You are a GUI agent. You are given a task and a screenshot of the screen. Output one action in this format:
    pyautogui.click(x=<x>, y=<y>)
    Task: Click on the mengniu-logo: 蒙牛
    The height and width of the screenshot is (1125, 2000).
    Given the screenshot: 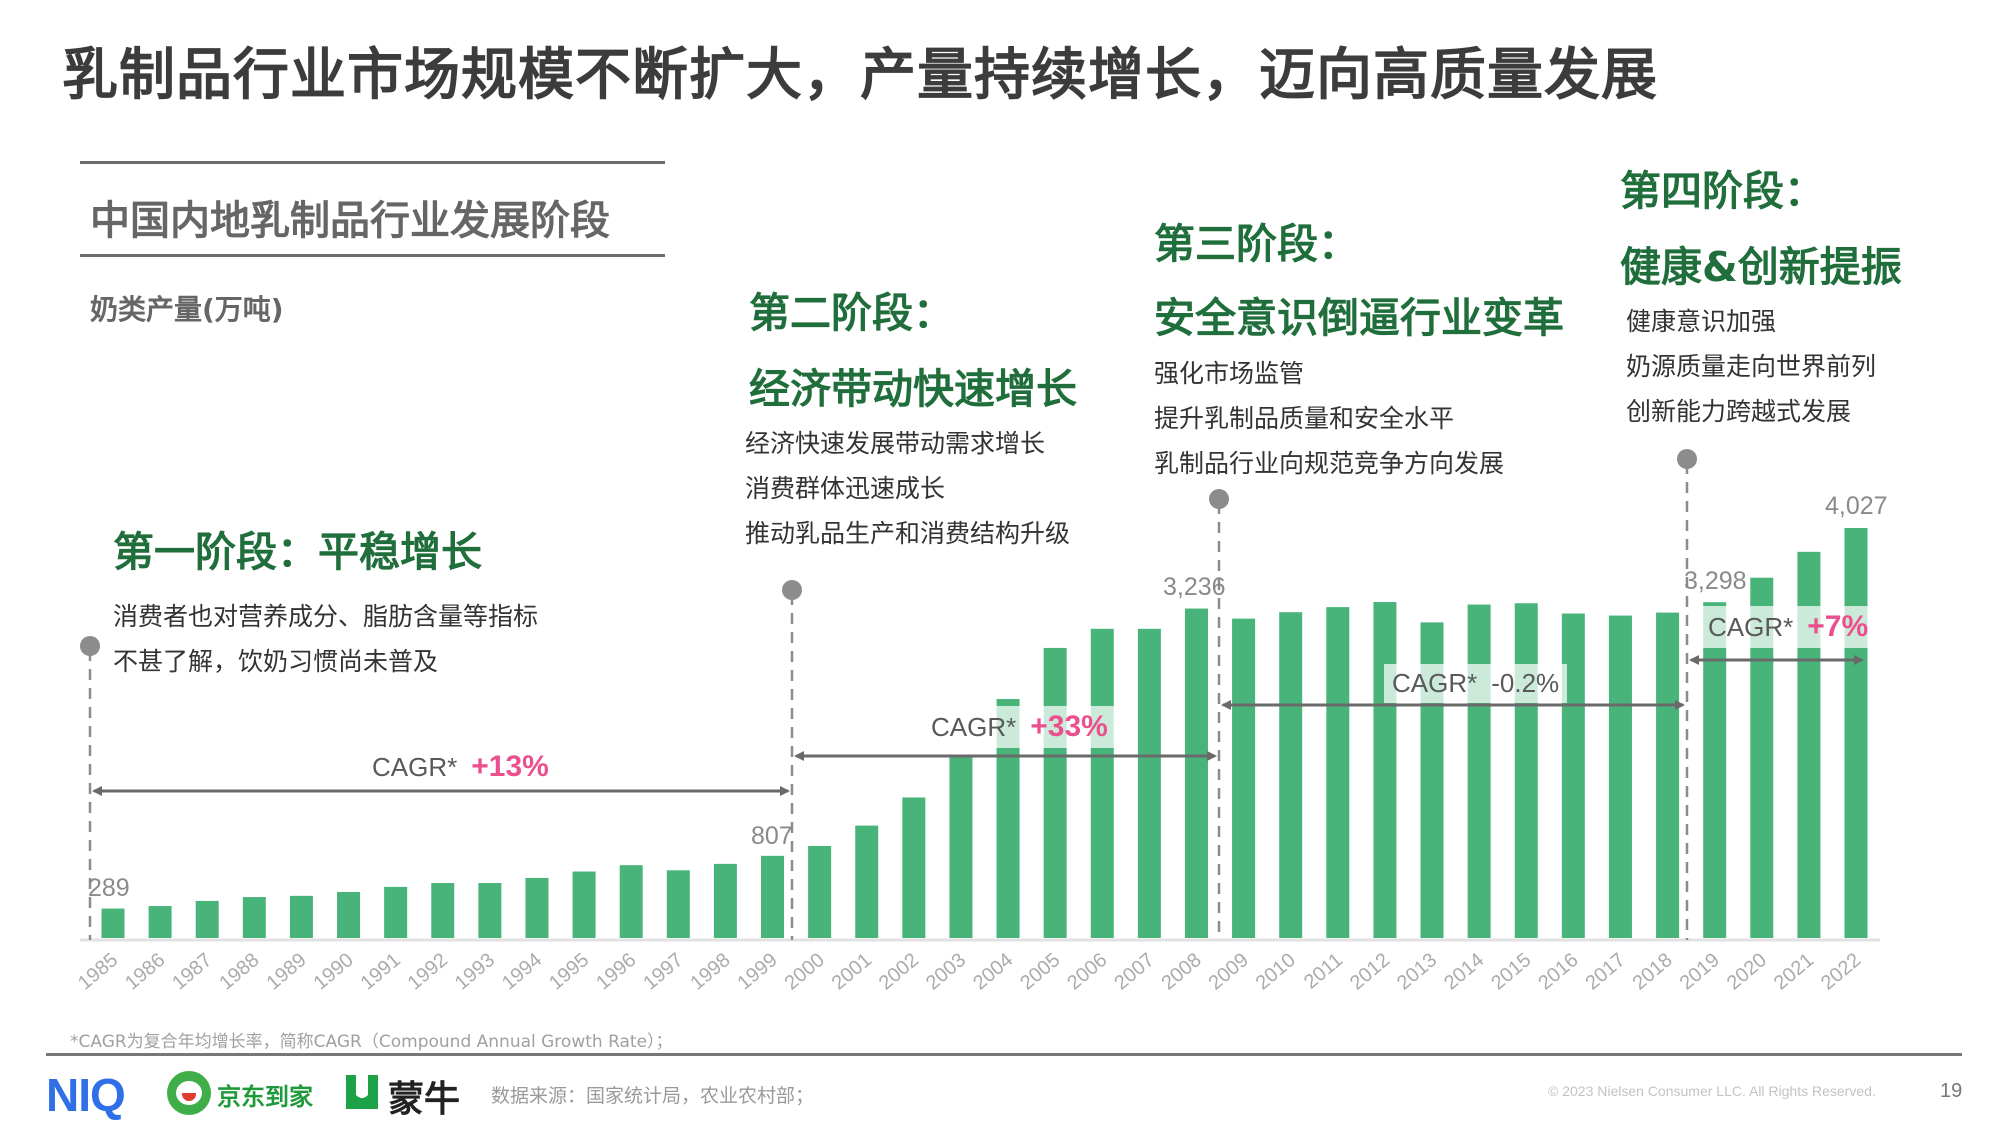 What is the action you would take?
    pyautogui.click(x=424, y=1099)
    